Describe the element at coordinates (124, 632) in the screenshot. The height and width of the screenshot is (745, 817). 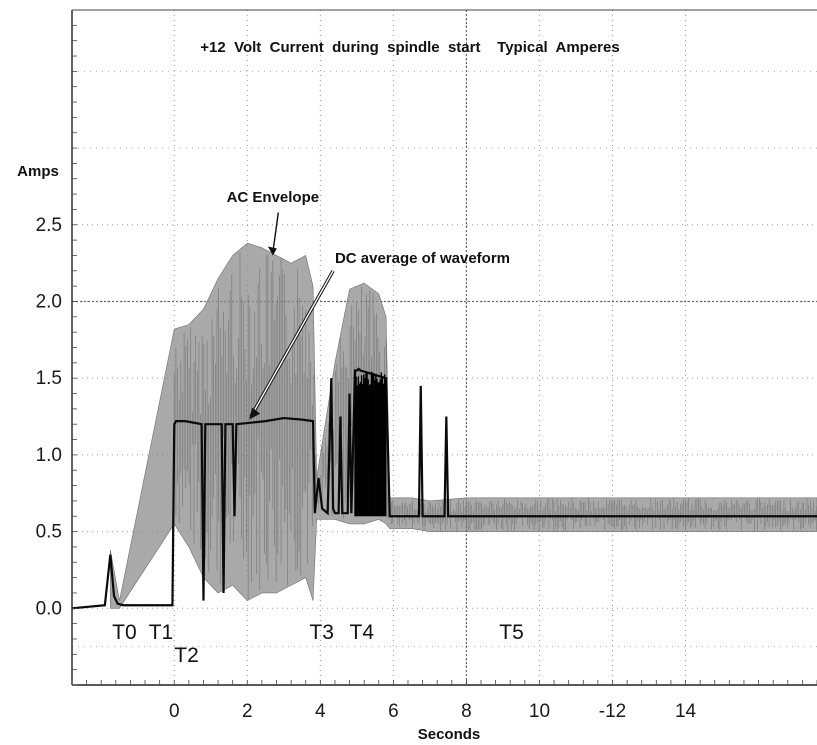
I see `phase-label: T0` at that location.